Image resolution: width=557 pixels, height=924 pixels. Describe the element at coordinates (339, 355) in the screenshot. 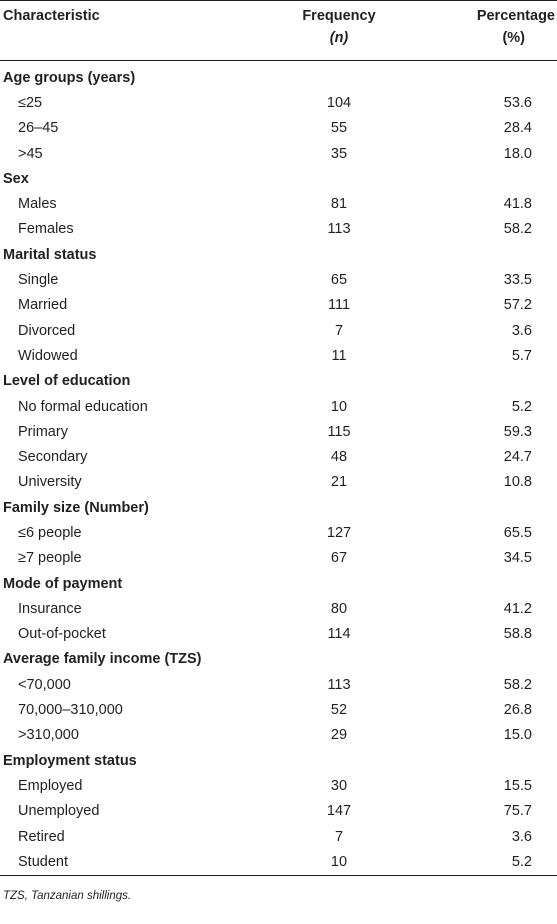

I see `row-frequency: 11` at that location.